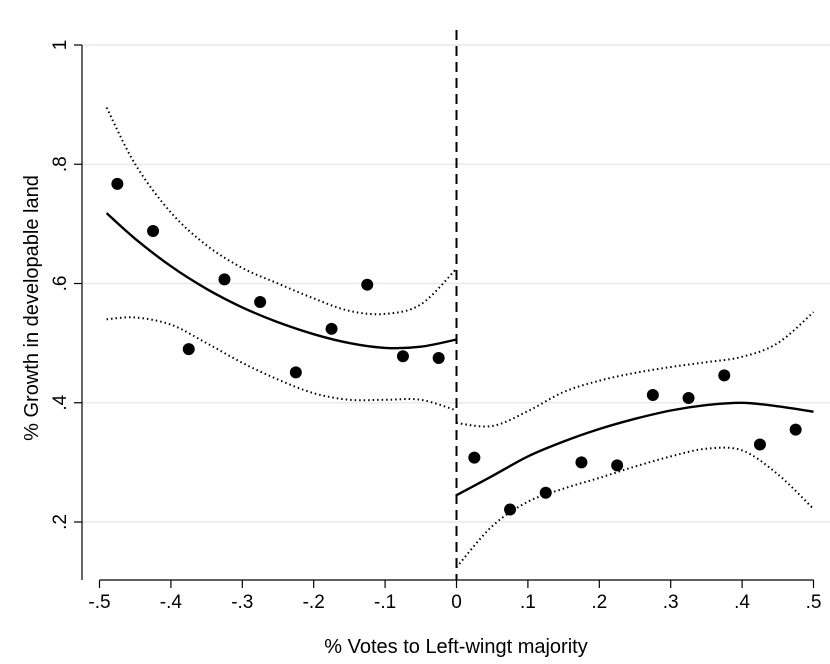 The width and height of the screenshot is (830, 664). What do you see at coordinates (671, 602) in the screenshot?
I see `x-tick-label: .3` at bounding box center [671, 602].